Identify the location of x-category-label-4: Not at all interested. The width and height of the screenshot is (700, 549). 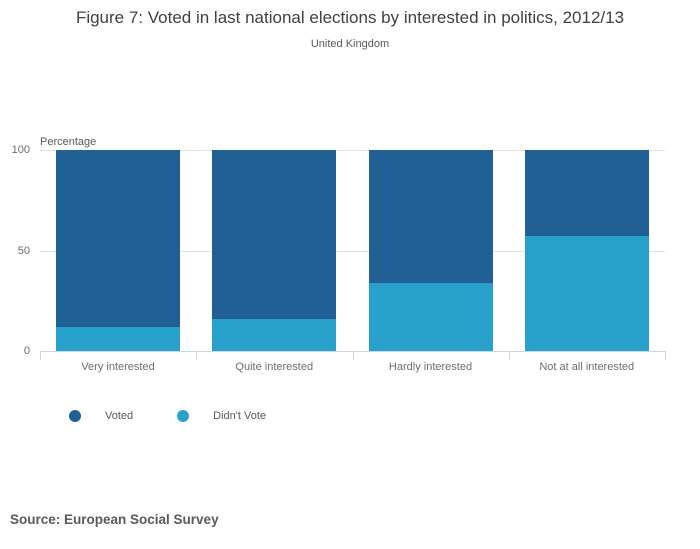
(587, 367).